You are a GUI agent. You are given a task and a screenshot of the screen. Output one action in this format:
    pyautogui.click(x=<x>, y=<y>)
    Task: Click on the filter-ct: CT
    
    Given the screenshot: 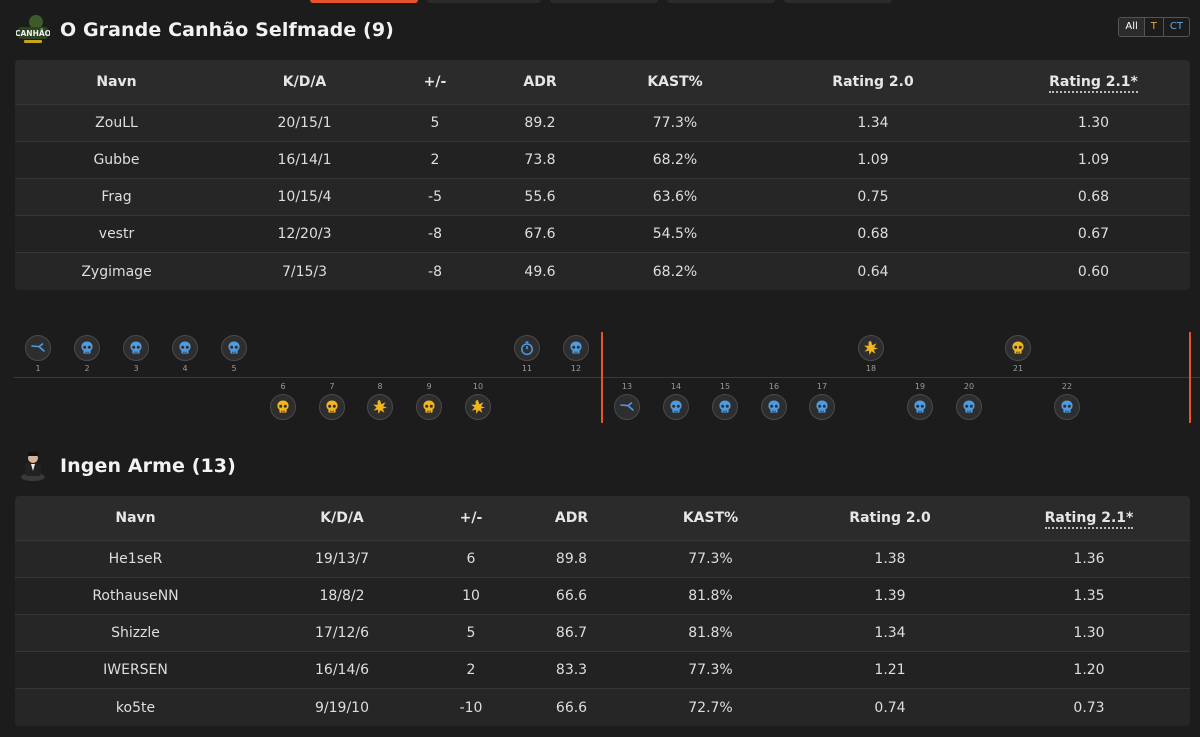 What is the action you would take?
    pyautogui.click(x=1176, y=26)
    